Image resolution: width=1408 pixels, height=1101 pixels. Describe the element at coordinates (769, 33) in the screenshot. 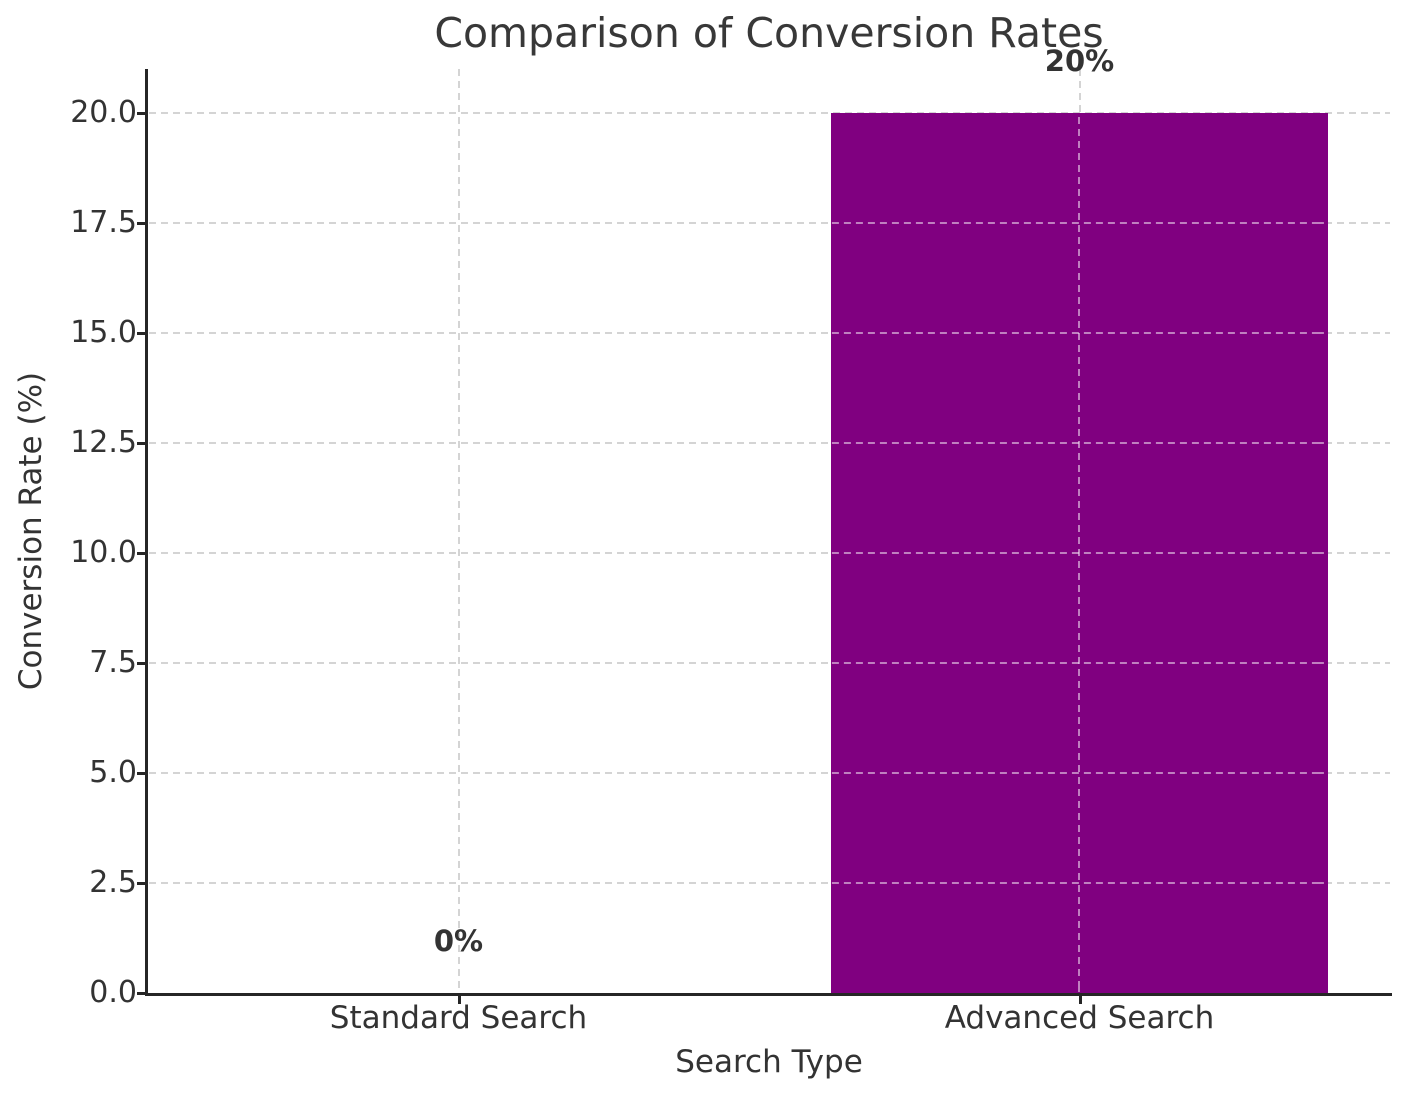

I see `chart-title: Comparison of Conversion Rates` at that location.